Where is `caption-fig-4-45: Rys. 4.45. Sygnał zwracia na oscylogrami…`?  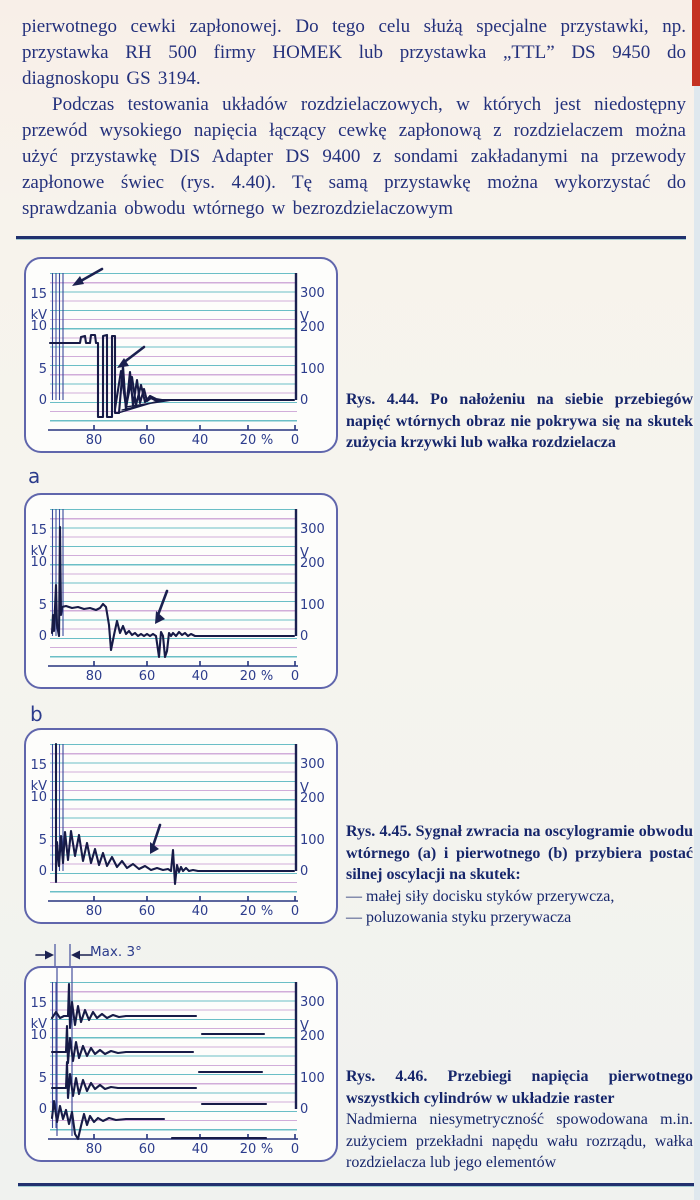 caption-fig-4-45: Rys. 4.45. Sygnał zwracia na oscylogrami… is located at coordinates (519, 875).